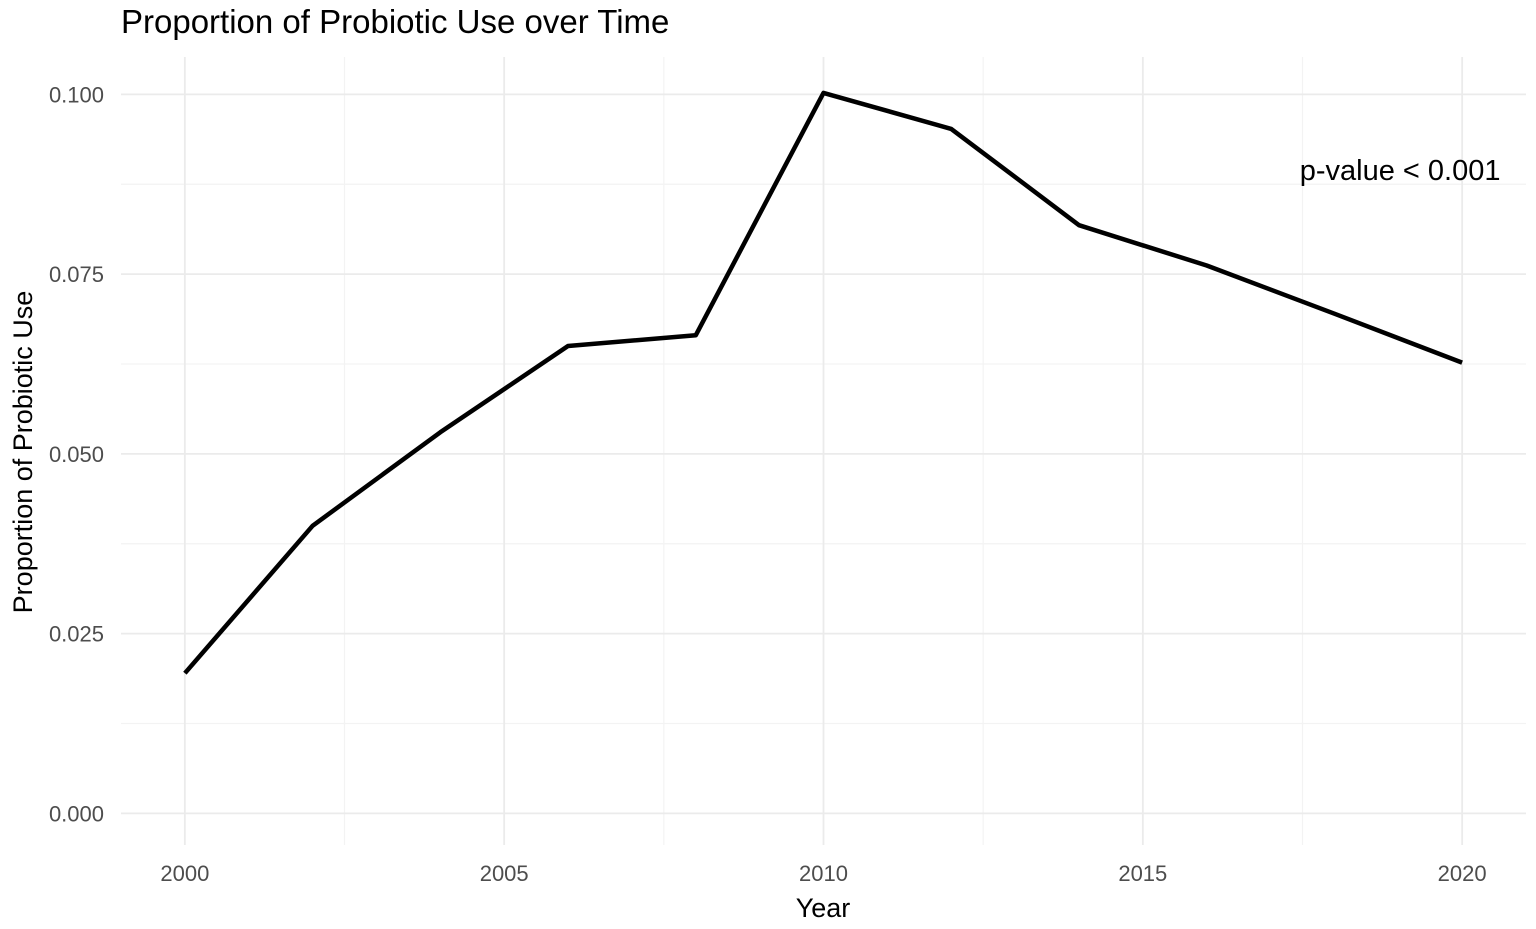 The height and width of the screenshot is (929, 1536). I want to click on y-axis-tick-labels: 0.000 0.025 0.050 0.075 0.100, so click(76, 454).